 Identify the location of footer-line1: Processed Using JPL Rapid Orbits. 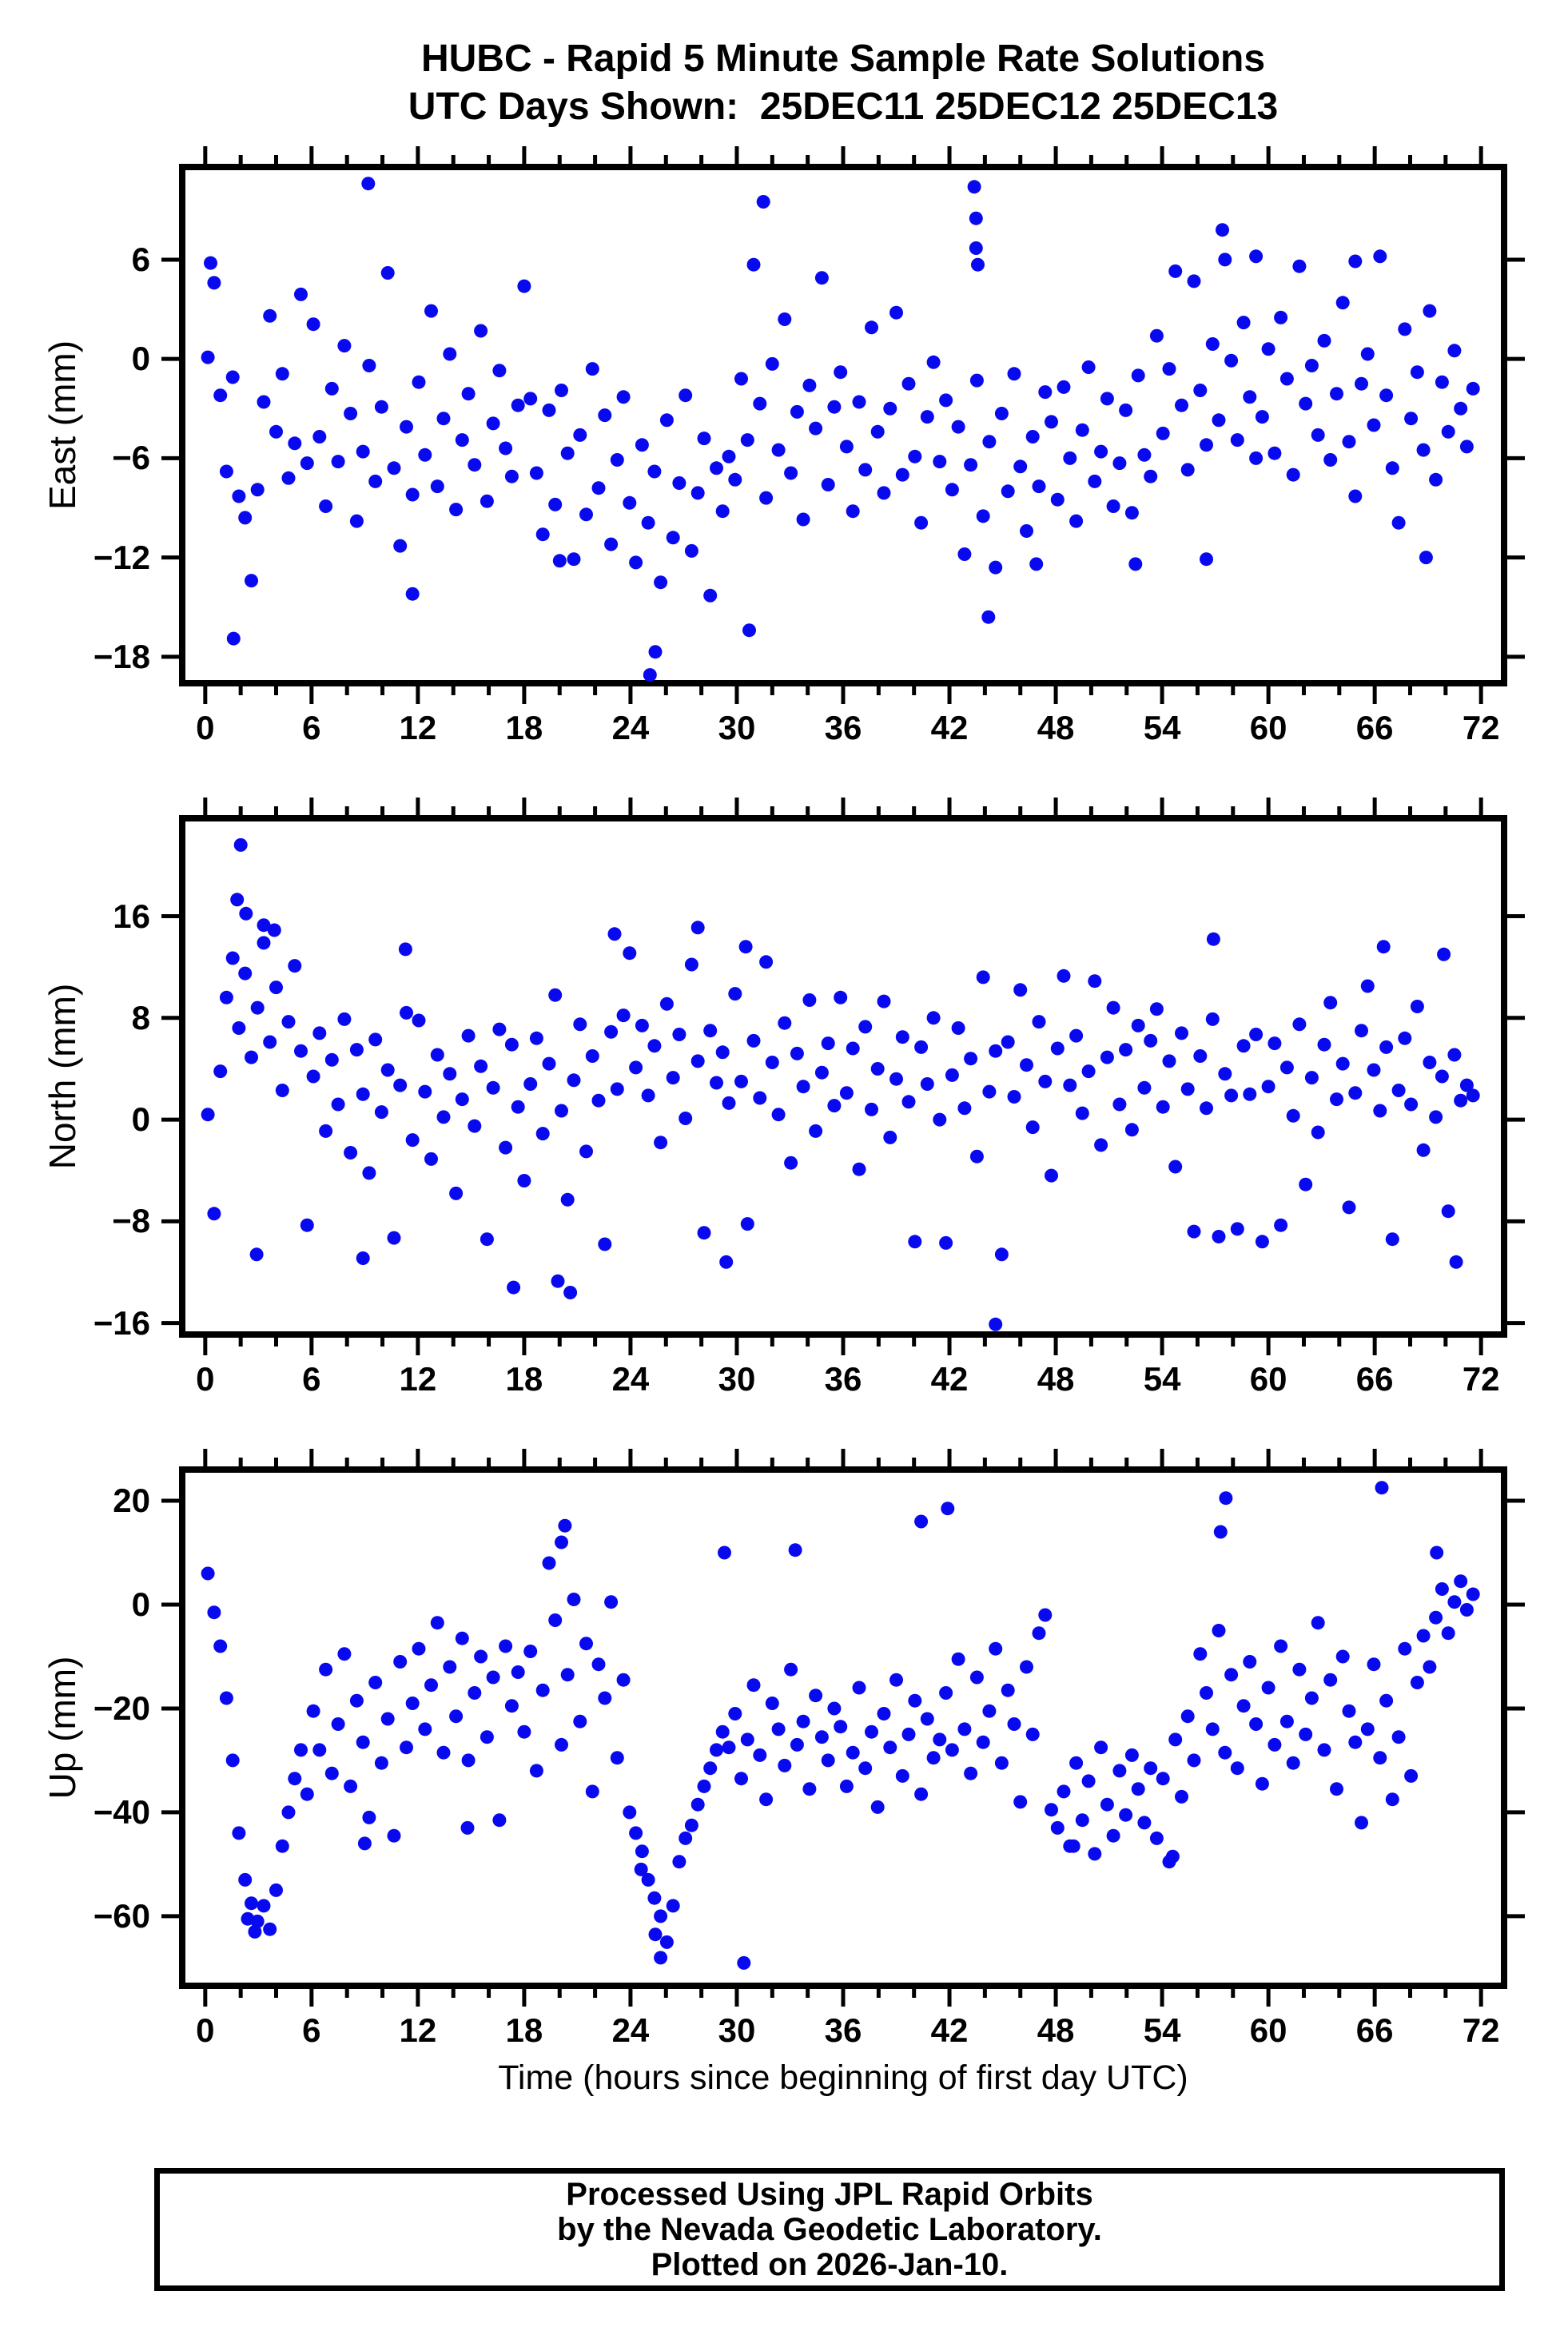
(829, 2194).